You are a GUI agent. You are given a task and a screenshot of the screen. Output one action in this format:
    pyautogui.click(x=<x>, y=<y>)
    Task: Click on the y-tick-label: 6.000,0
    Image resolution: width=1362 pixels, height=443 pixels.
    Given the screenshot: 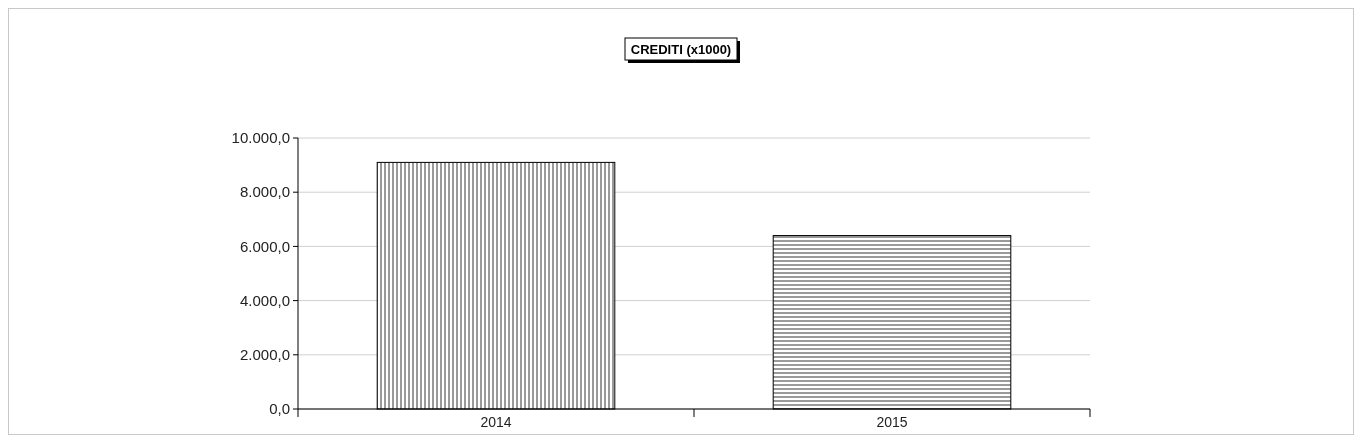 What is the action you would take?
    pyautogui.click(x=264, y=246)
    